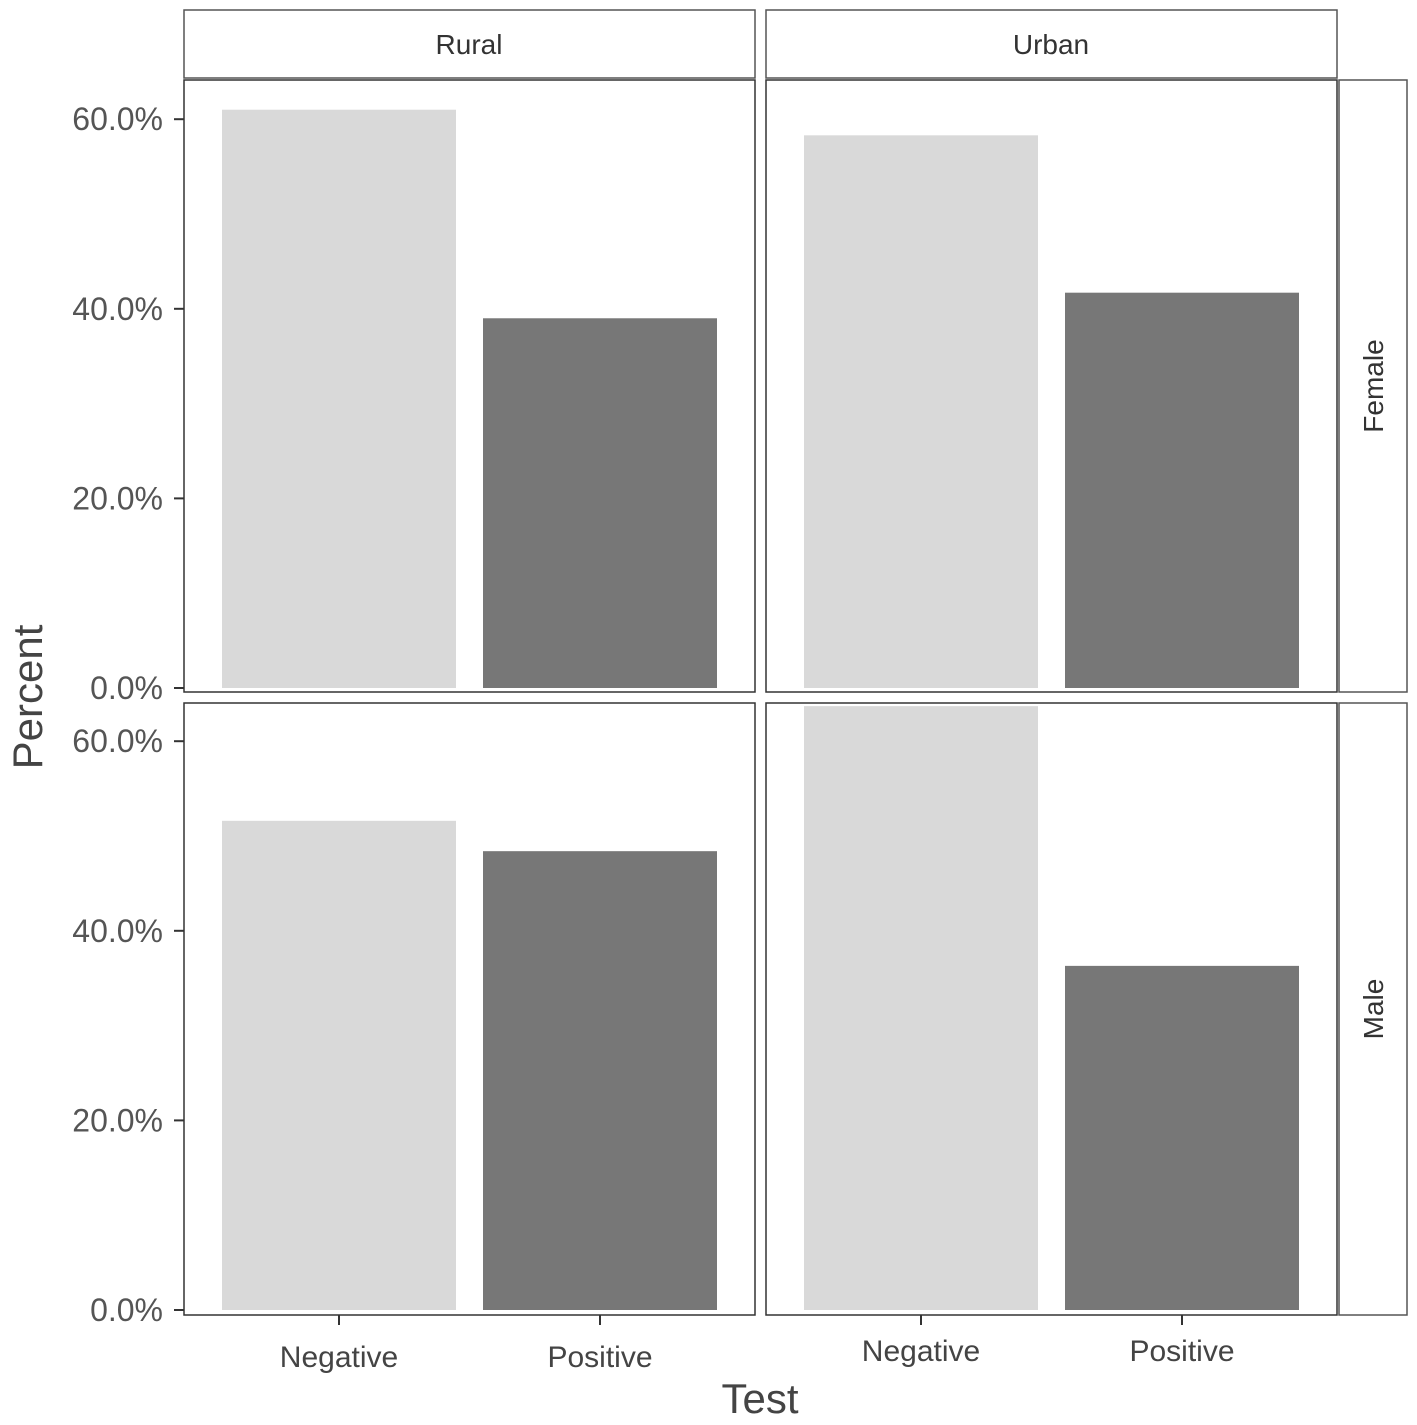 The width and height of the screenshot is (1417, 1425). Describe the element at coordinates (128, 403) in the screenshot. I see `y-axis-top: 0.0% 20.0% 40.0% 60.0%` at that location.